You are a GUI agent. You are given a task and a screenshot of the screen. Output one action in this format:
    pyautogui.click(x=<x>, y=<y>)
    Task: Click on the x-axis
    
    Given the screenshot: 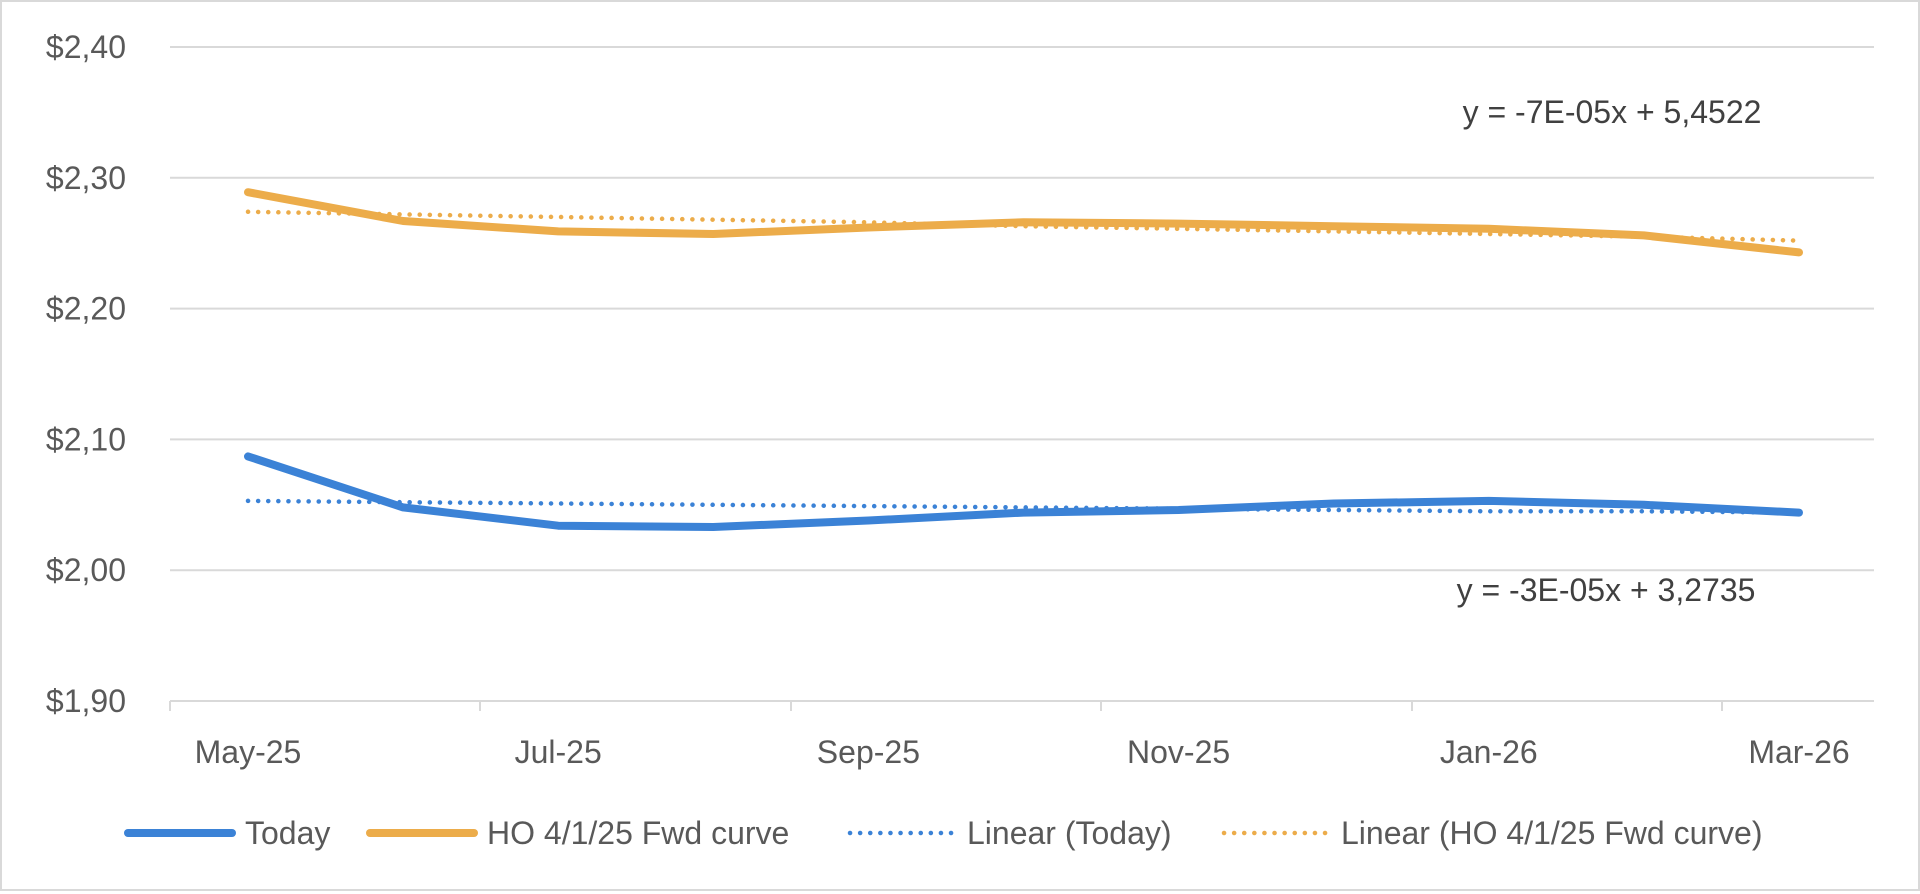 What is the action you would take?
    pyautogui.click(x=1021, y=705)
    